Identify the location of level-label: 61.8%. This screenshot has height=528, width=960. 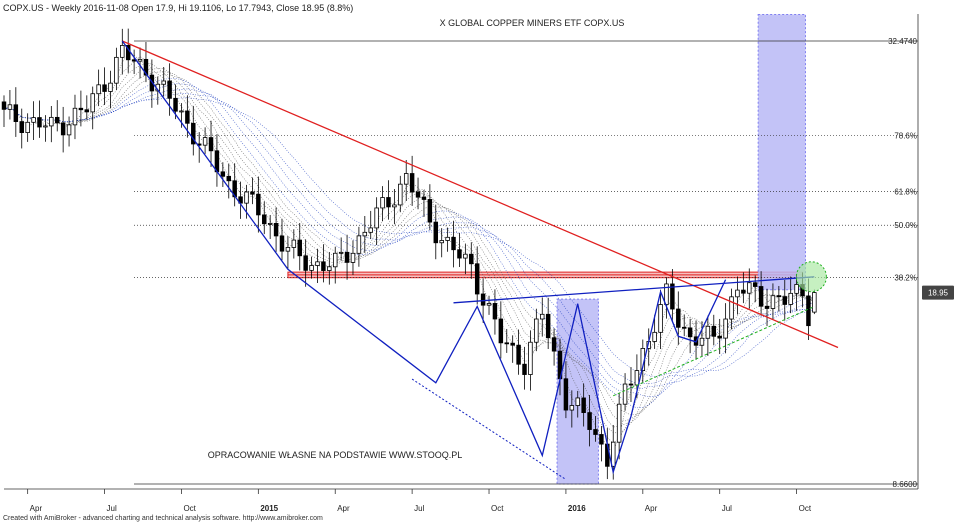
(905, 191).